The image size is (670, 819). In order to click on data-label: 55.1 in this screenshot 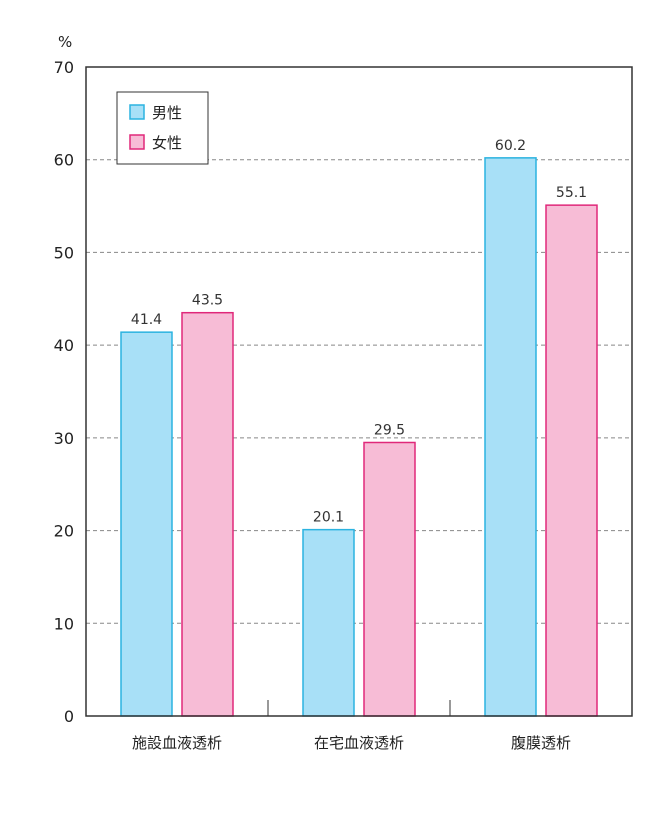, I will do `click(571, 193)`.